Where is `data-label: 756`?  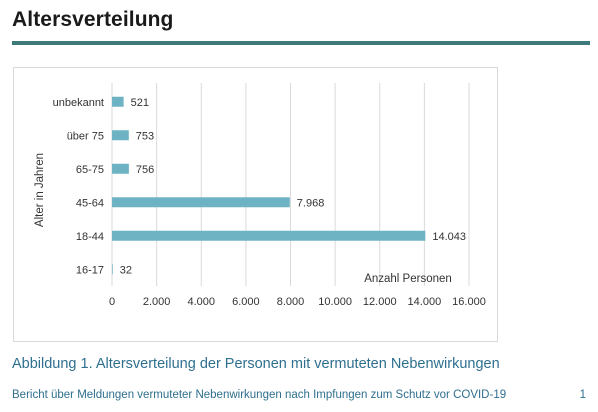 data-label: 756 is located at coordinates (145, 170).